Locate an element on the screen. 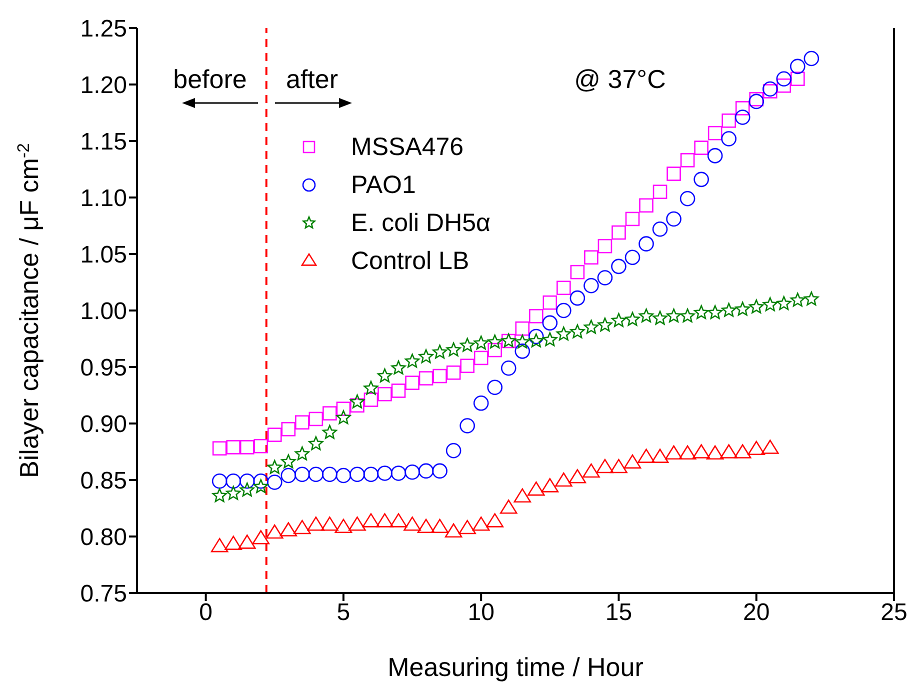 The image size is (914, 682). x-tick-label: 0 is located at coordinates (205, 612).